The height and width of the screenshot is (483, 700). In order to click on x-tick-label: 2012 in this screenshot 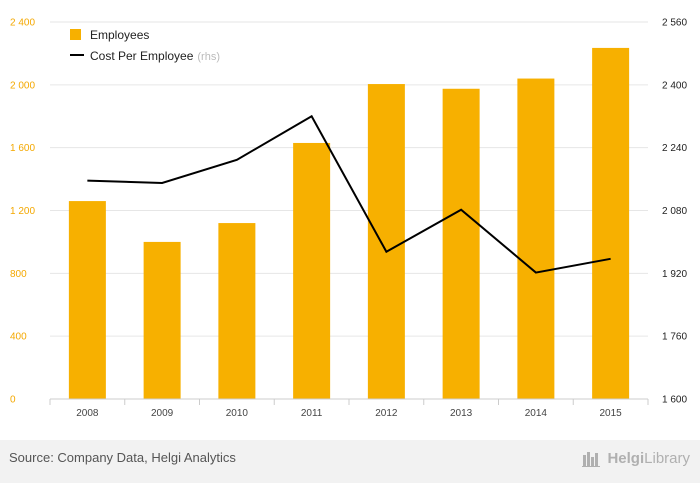, I will do `click(386, 413)`.